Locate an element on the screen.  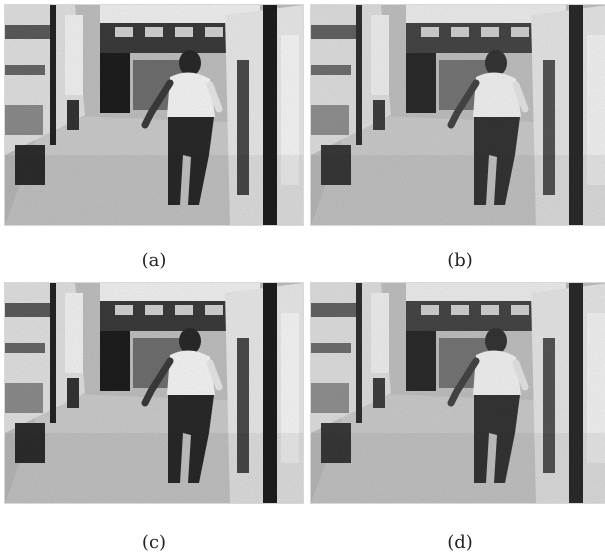
caption-a: (a) is located at coordinates (154, 260).